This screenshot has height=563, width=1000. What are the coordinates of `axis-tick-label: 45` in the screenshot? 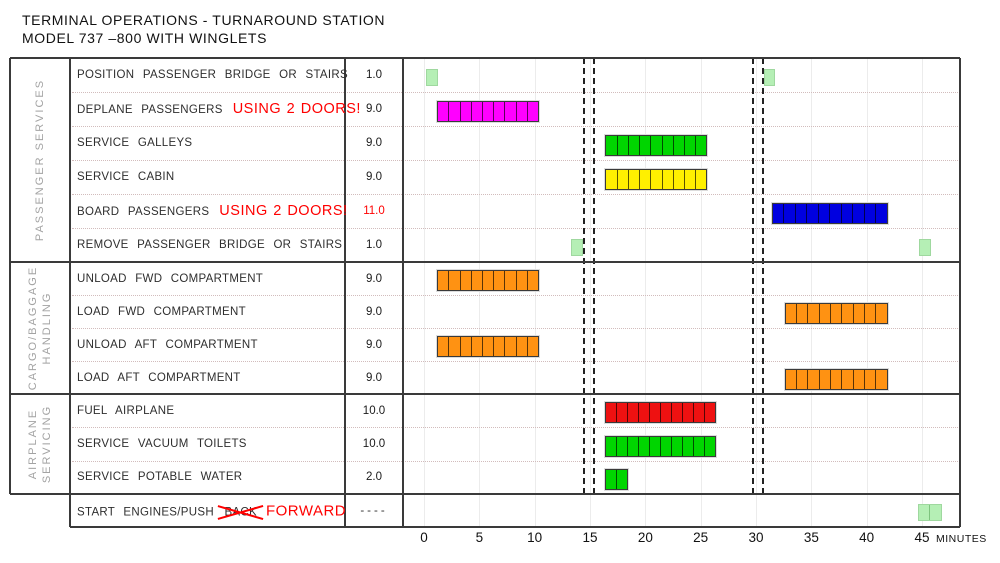 It's located at (922, 537).